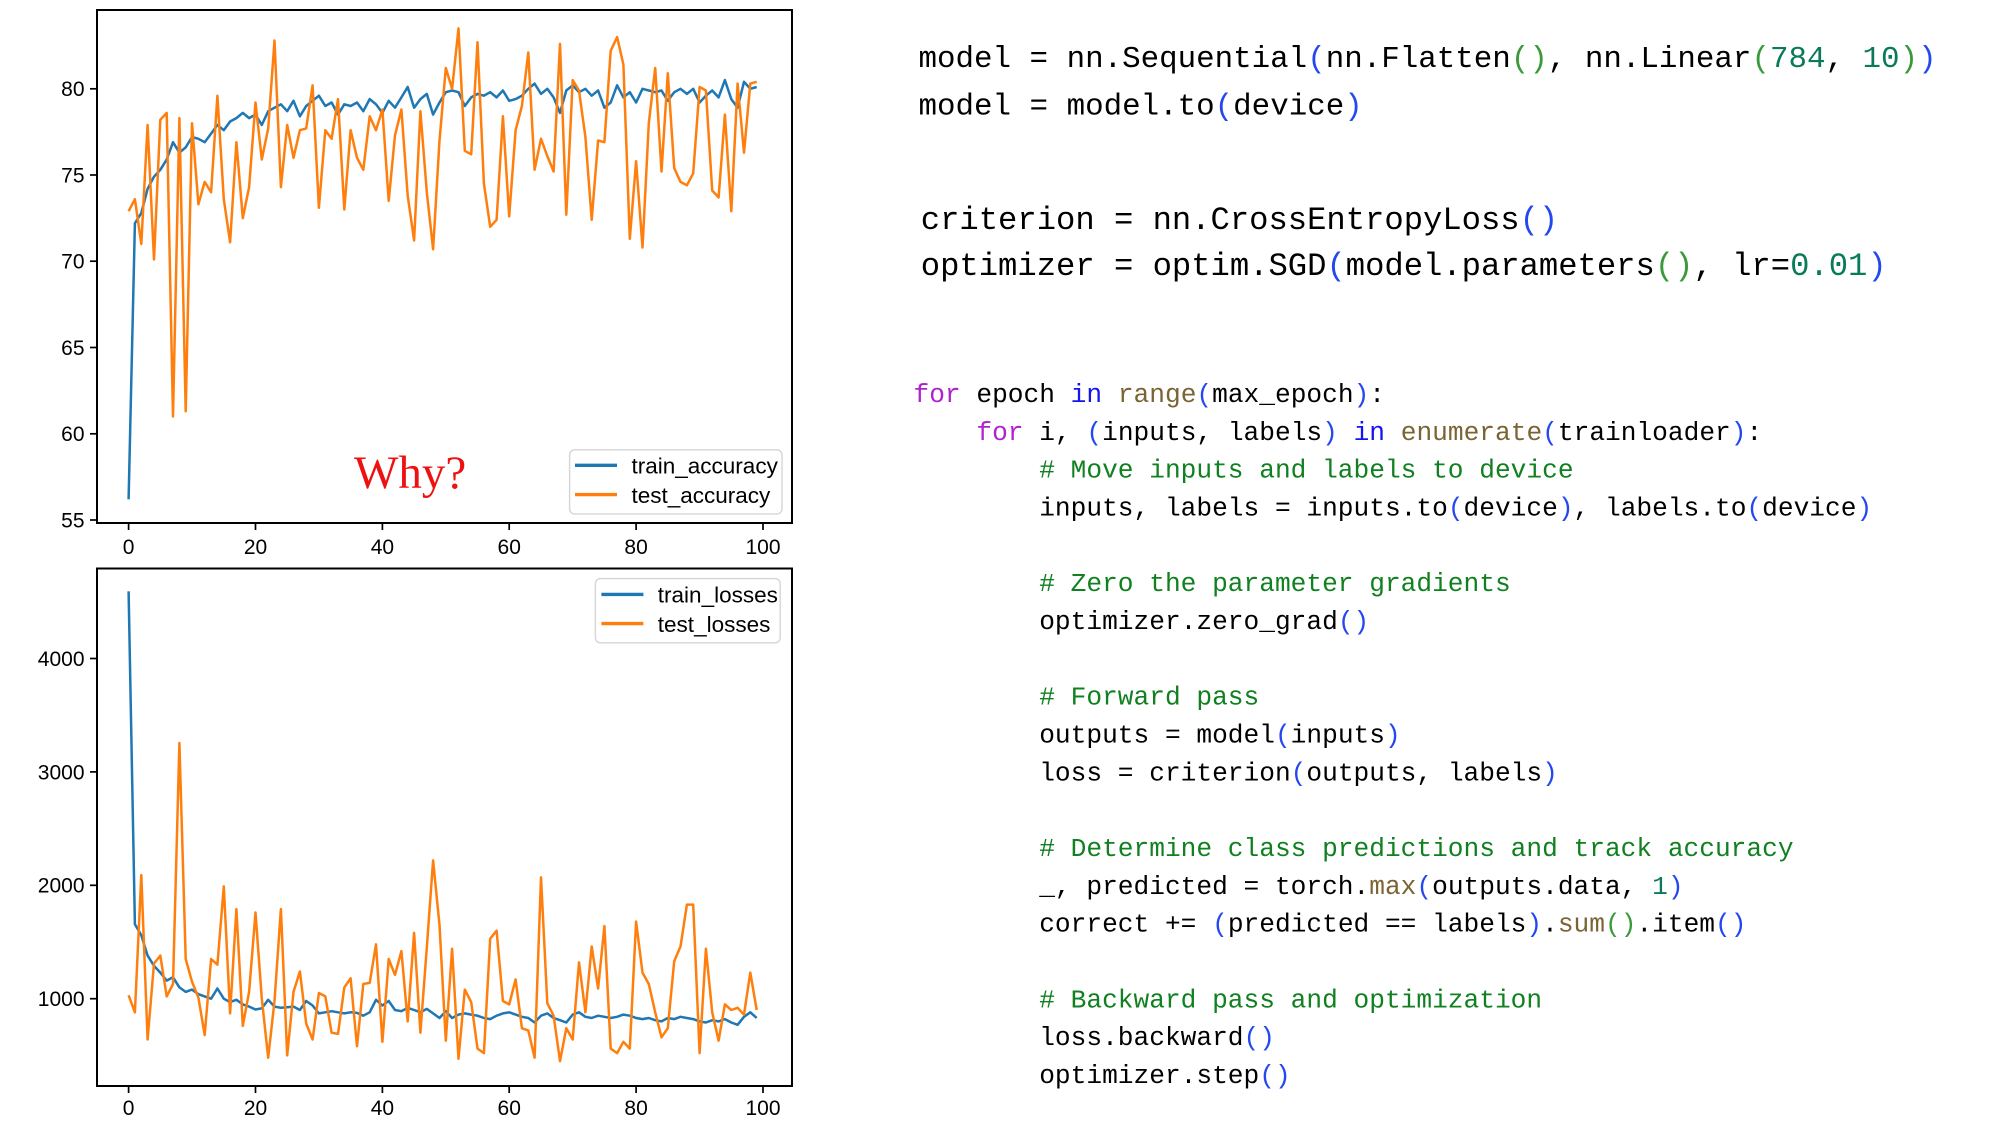 This screenshot has height=1125, width=2000. Describe the element at coordinates (1236, 773) in the screenshot. I see `svg-text:loss = criterion(outputs, labe: loss = criterion(outputs, labels)` at that location.